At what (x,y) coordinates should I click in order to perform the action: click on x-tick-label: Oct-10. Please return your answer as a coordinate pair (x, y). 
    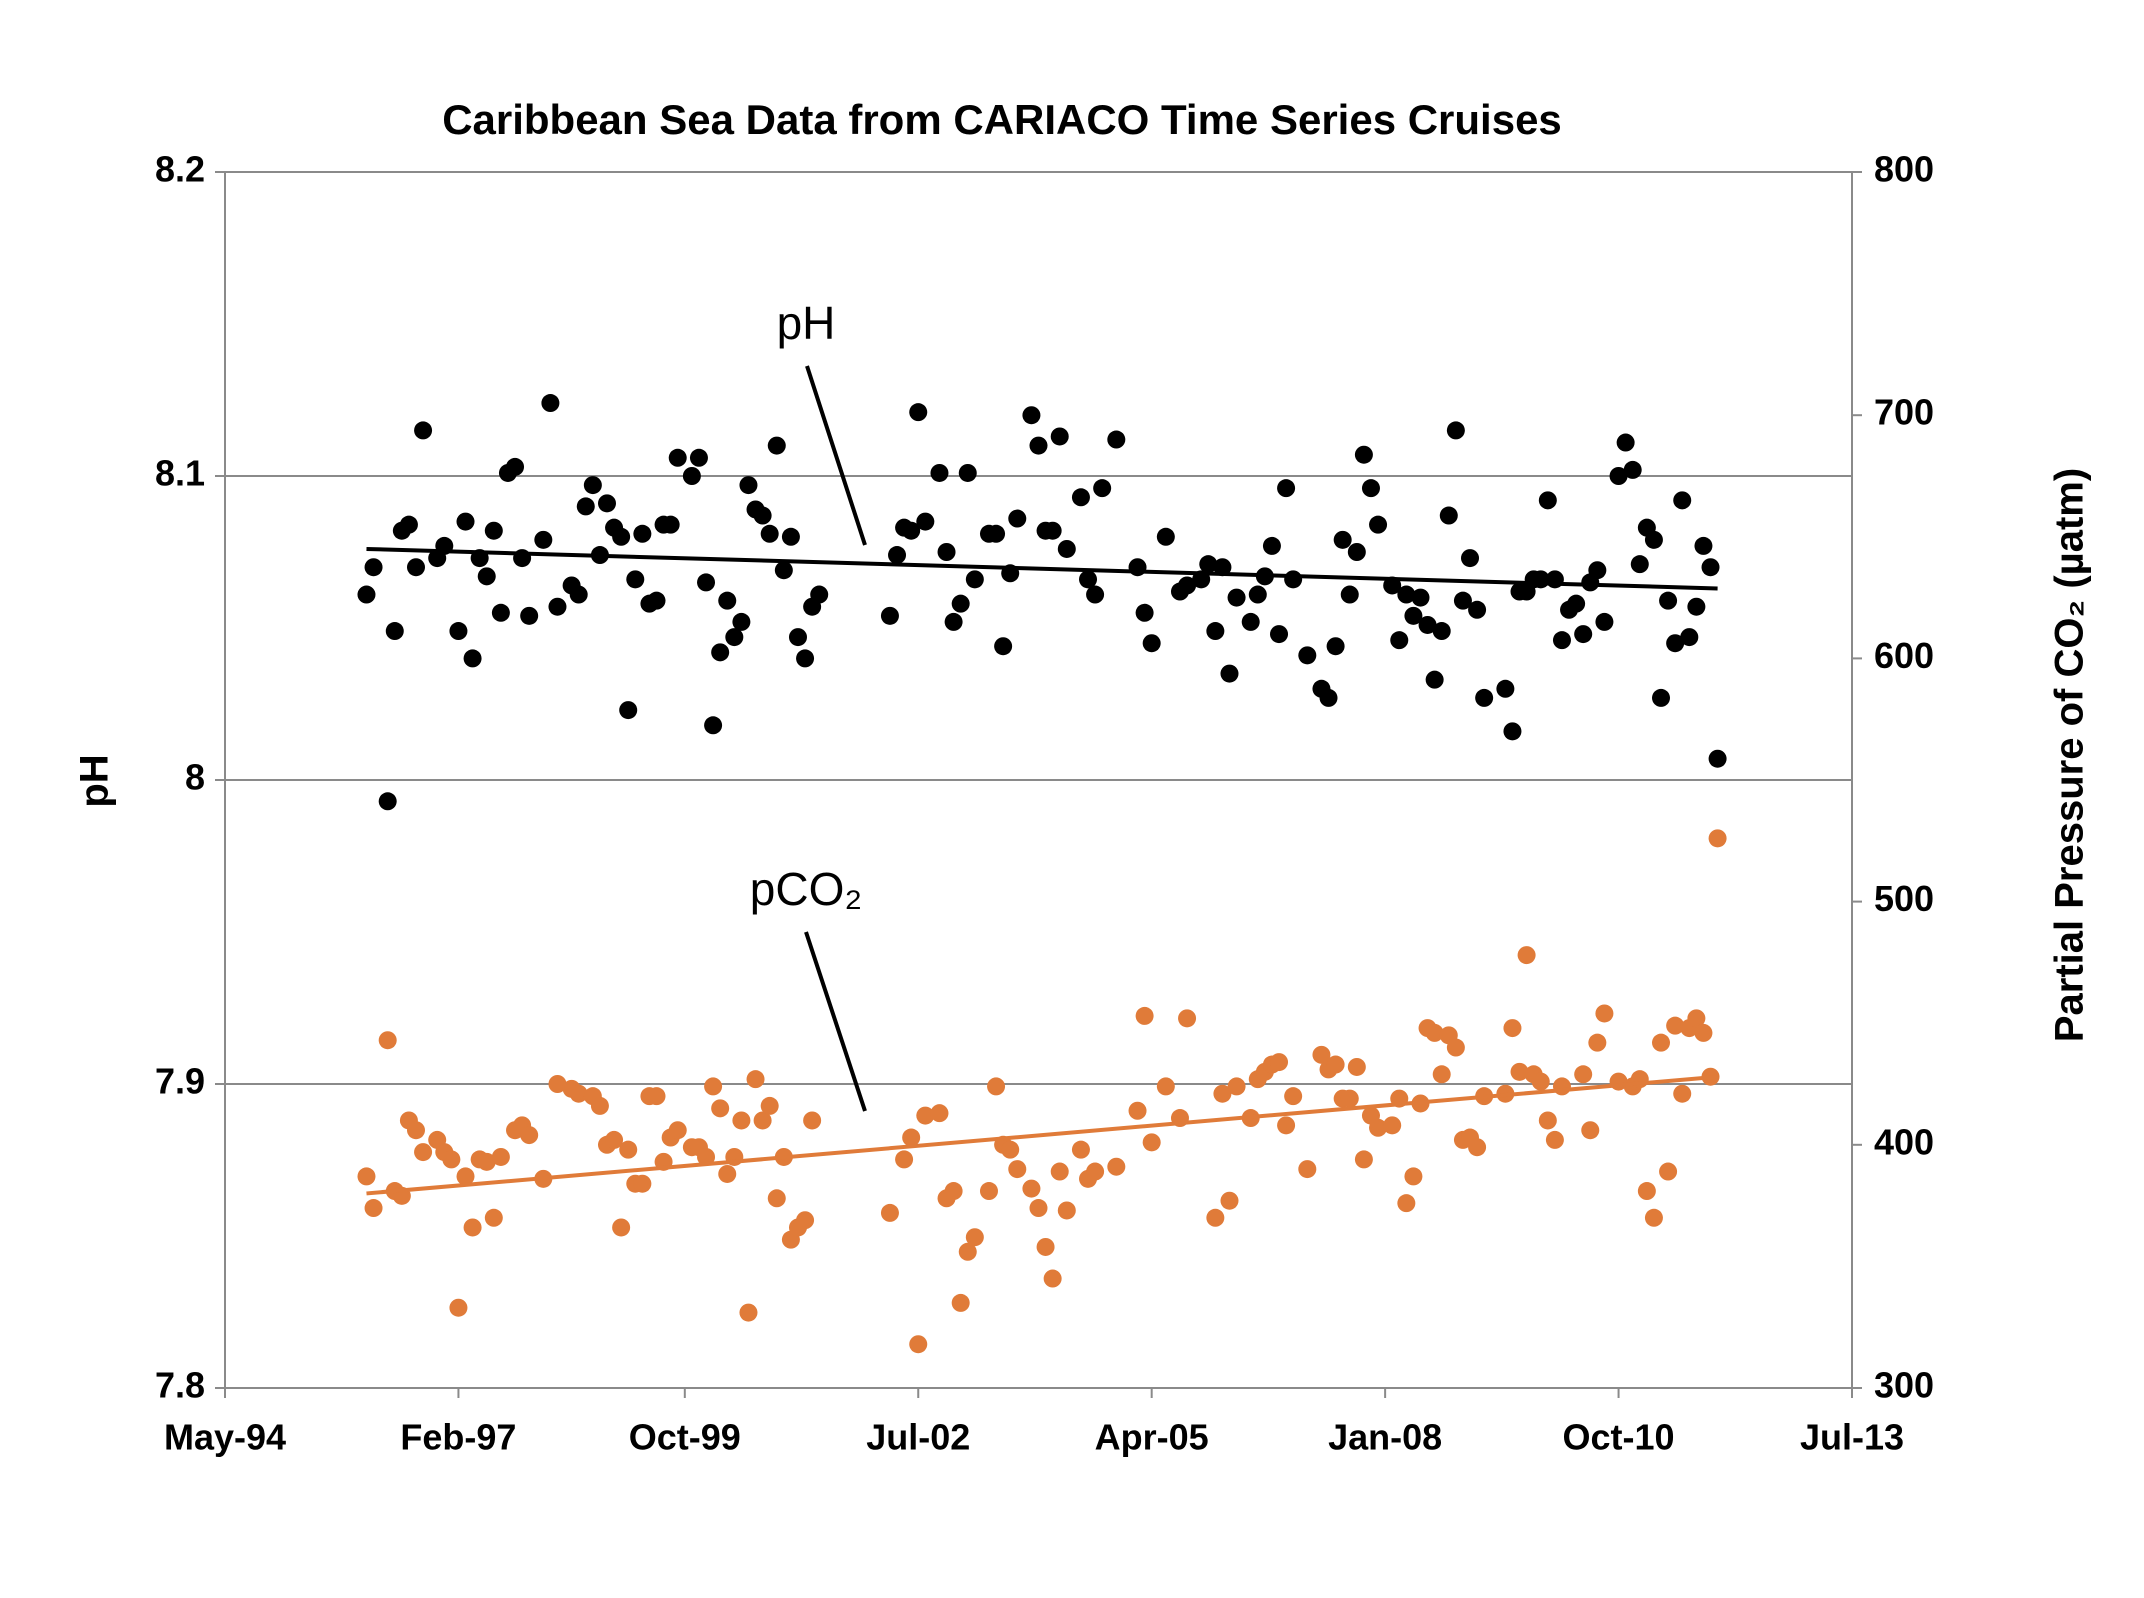
    Looking at the image, I should click on (1619, 1437).